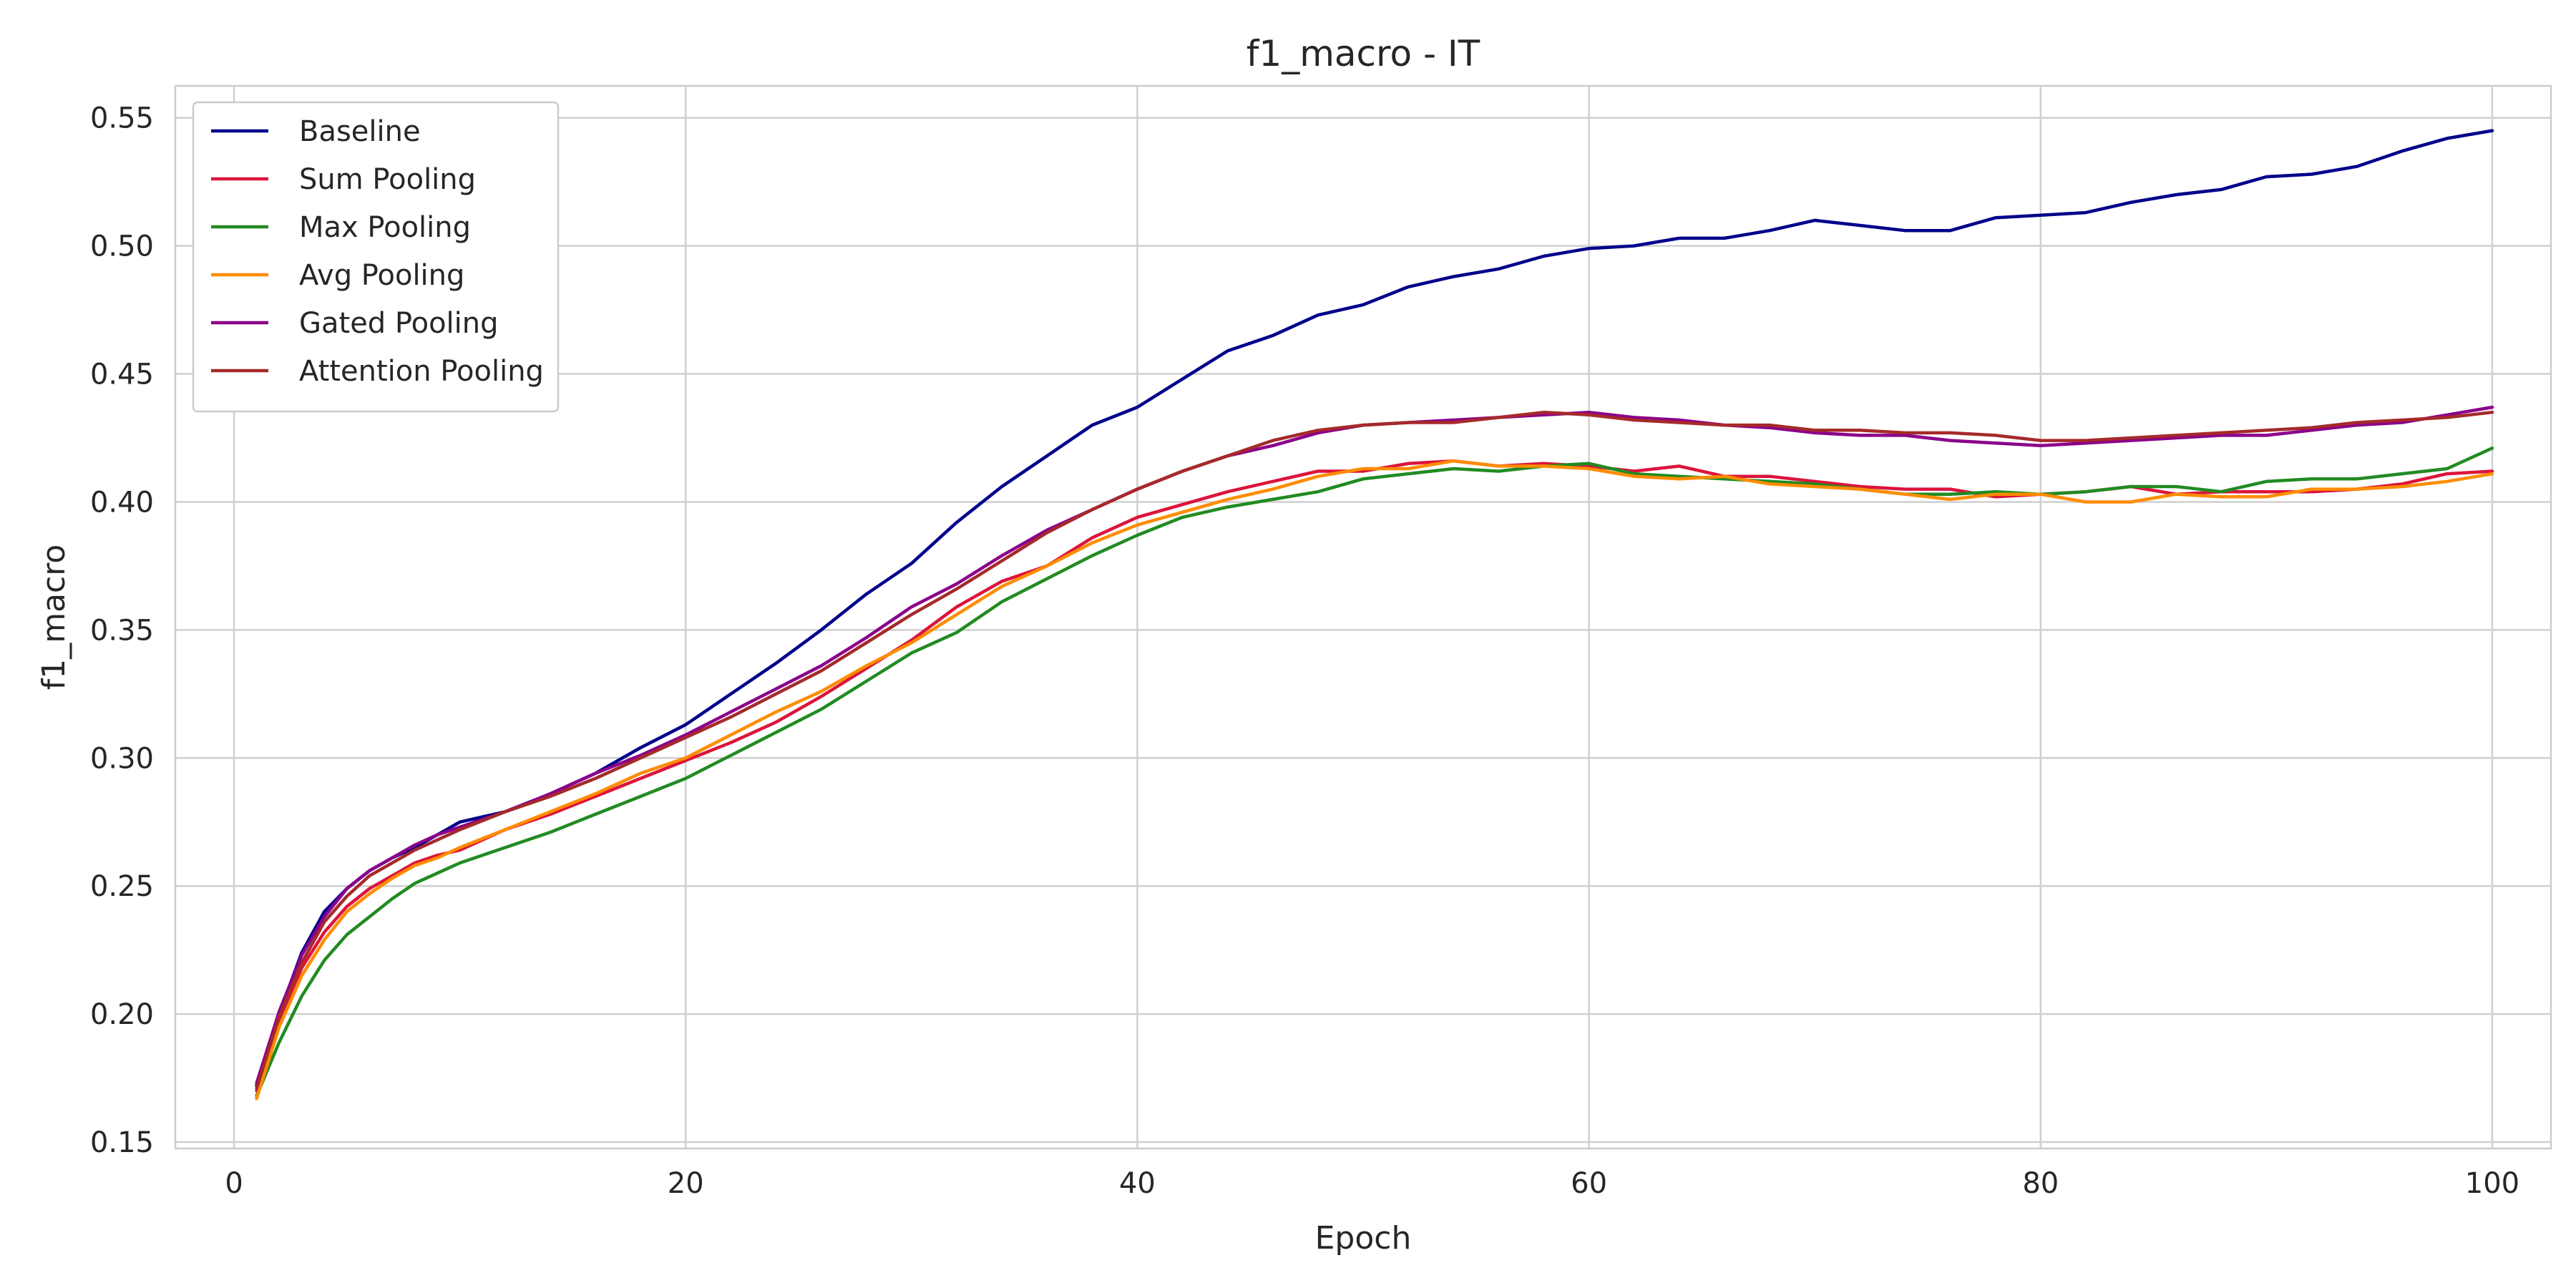 This screenshot has width=2576, height=1288. I want to click on legend-label: Gated Pooling, so click(399, 323).